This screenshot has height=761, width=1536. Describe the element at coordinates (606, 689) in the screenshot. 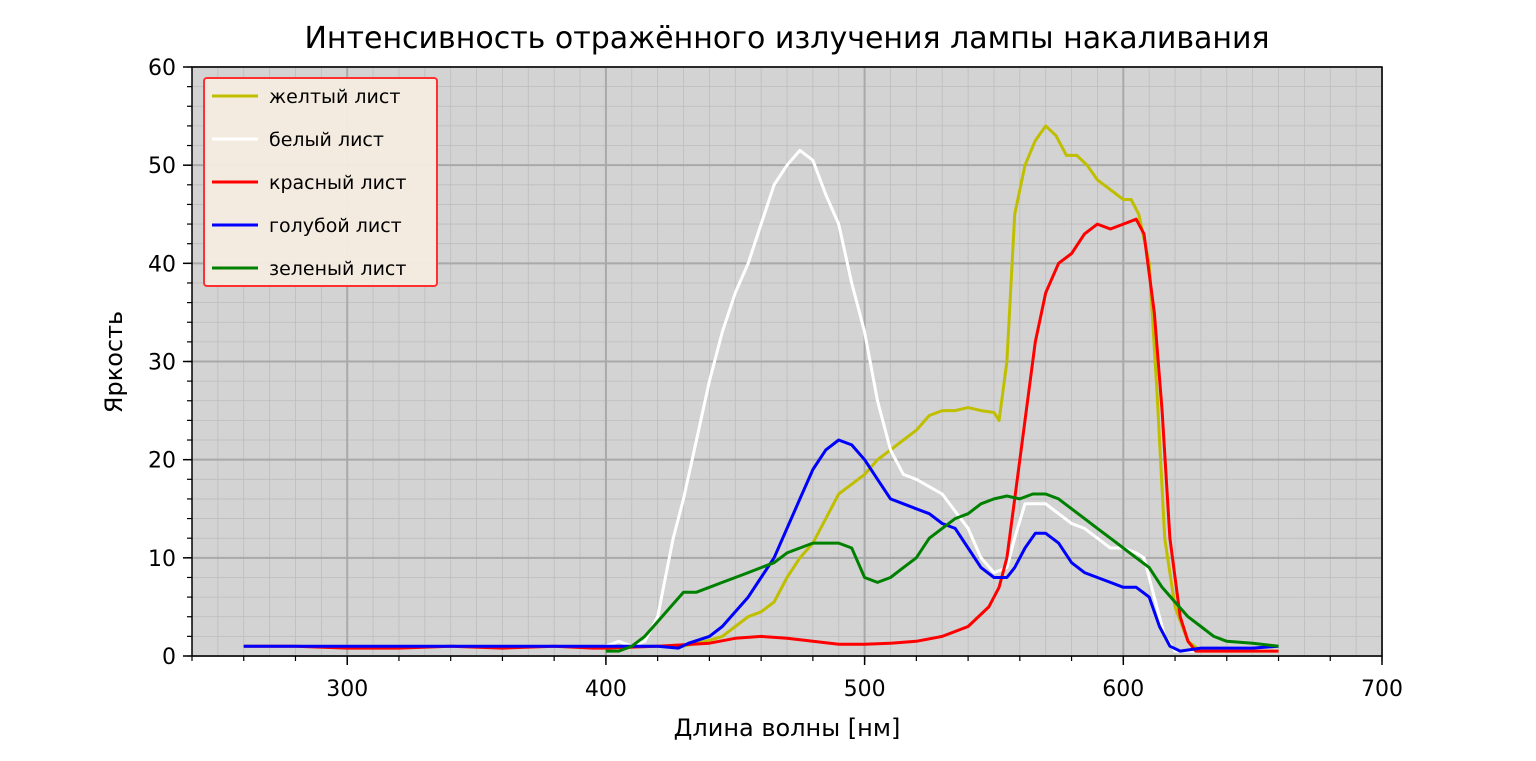

I see `x-tick-label: 400` at that location.